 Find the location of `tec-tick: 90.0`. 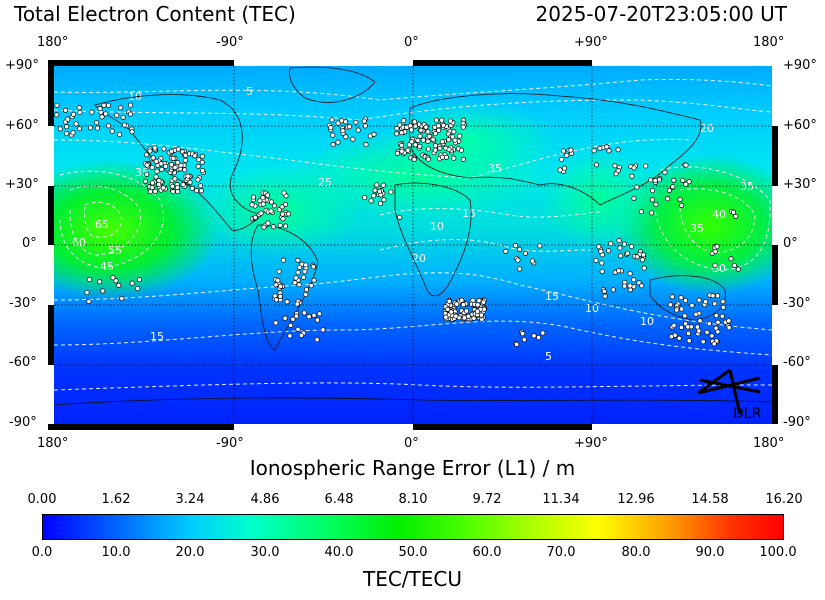

tec-tick: 90.0 is located at coordinates (710, 552).